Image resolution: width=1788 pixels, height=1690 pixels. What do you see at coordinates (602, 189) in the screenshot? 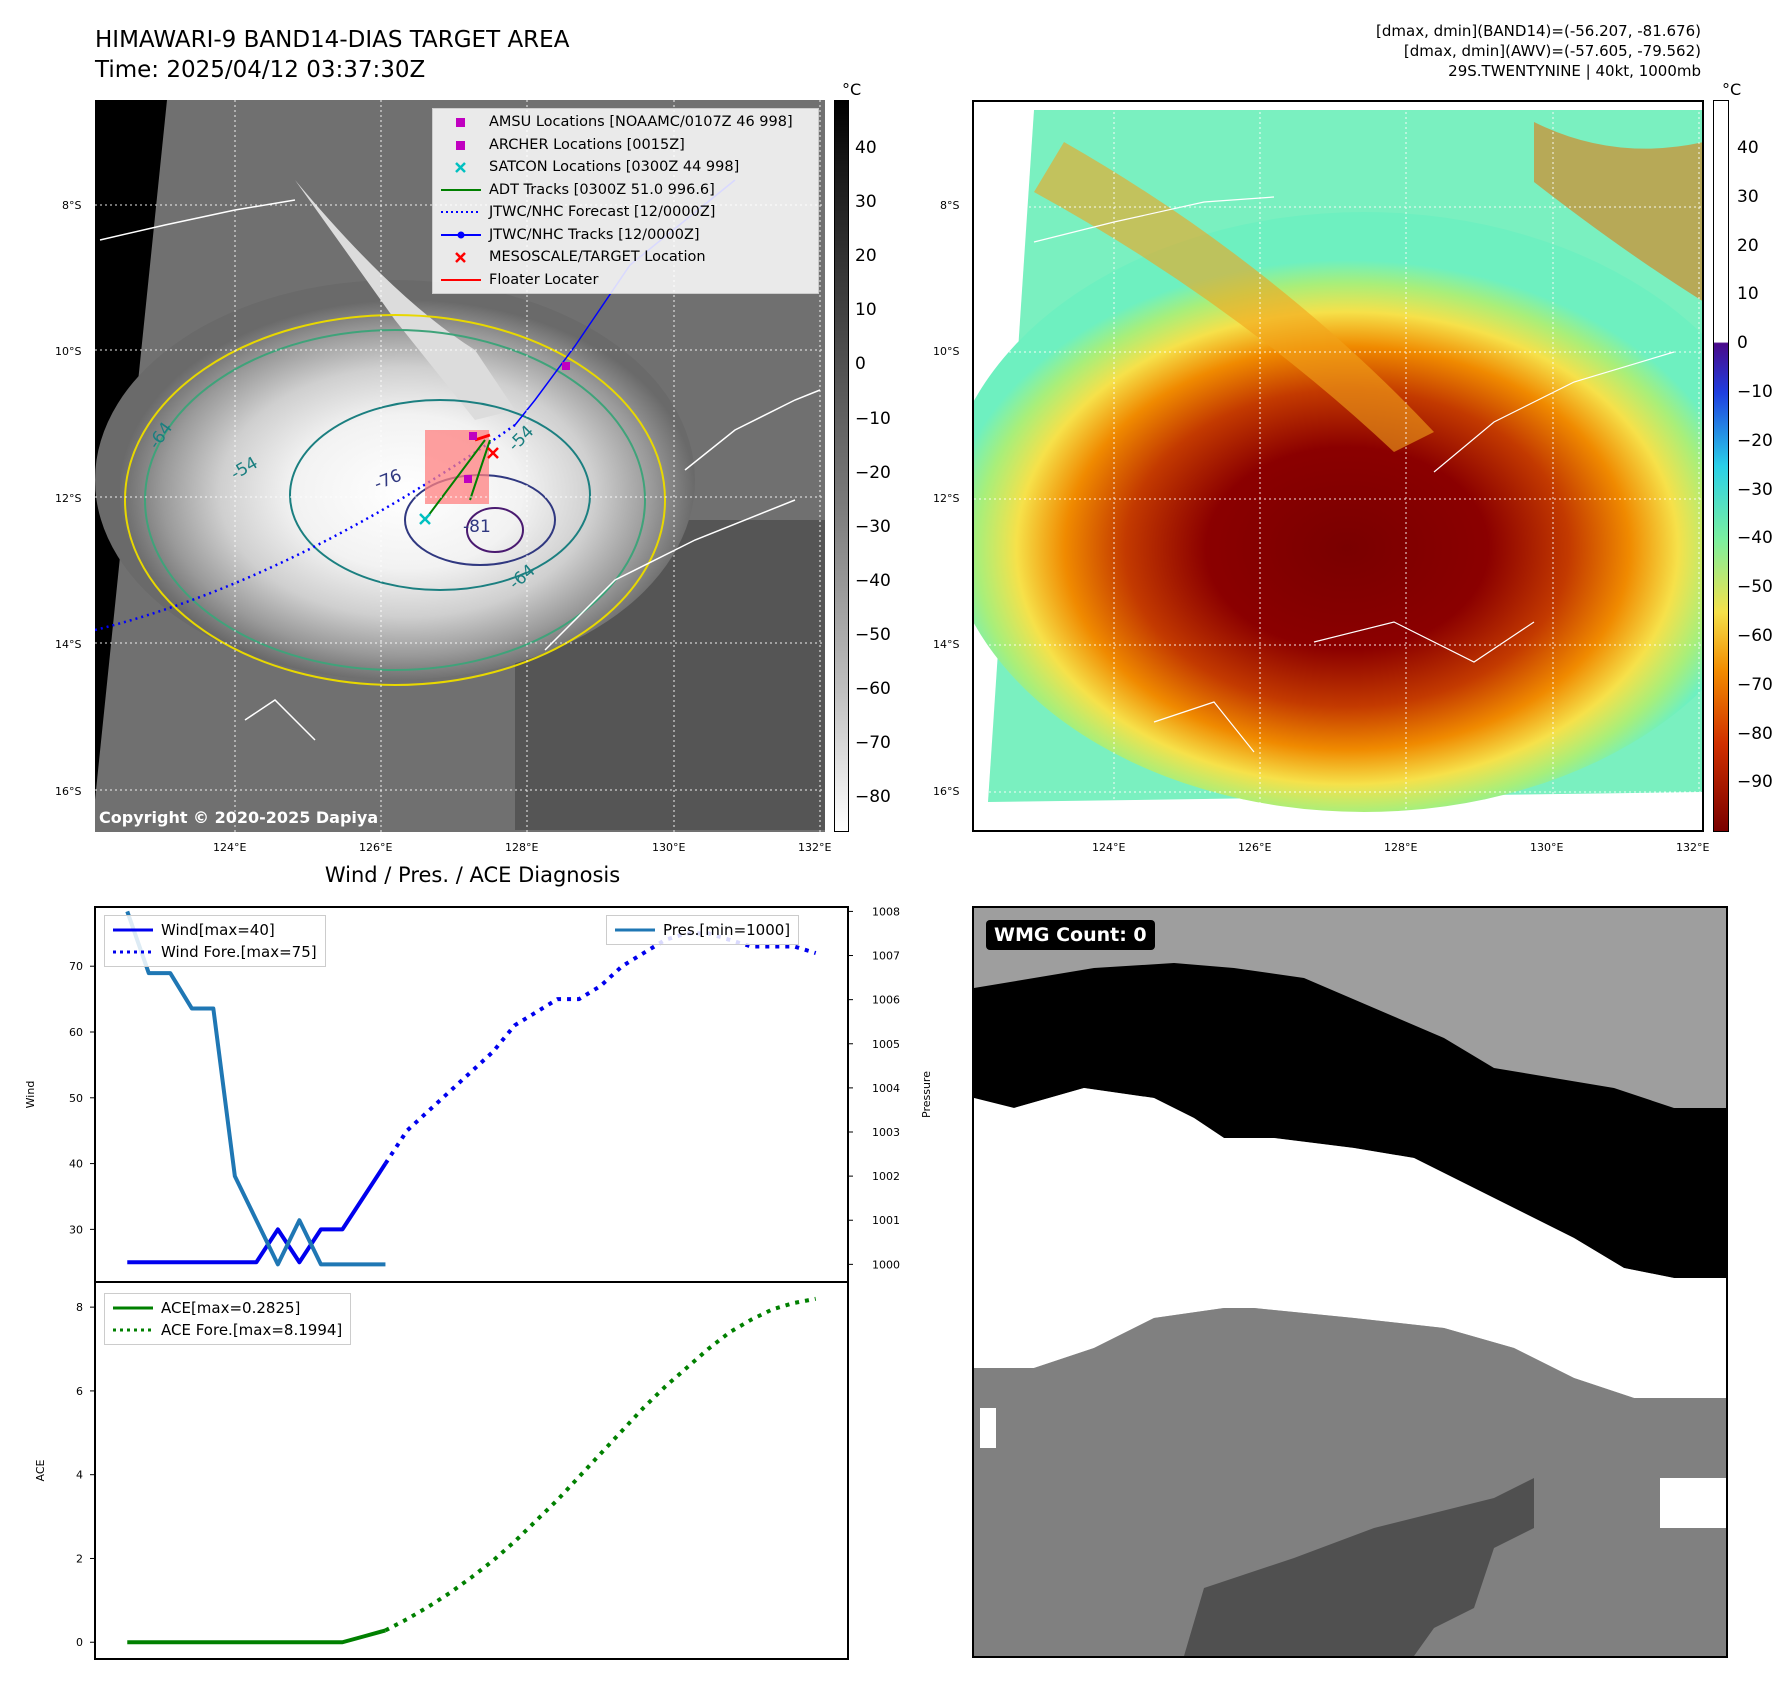
I see `sat-legend-label: ADT Tracks [0300Z 51.0 996.6]` at bounding box center [602, 189].